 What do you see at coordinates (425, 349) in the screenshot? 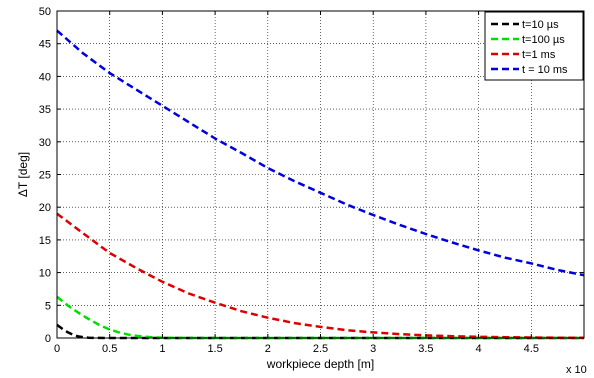
I see `x-tick-label: 3.5` at bounding box center [425, 349].